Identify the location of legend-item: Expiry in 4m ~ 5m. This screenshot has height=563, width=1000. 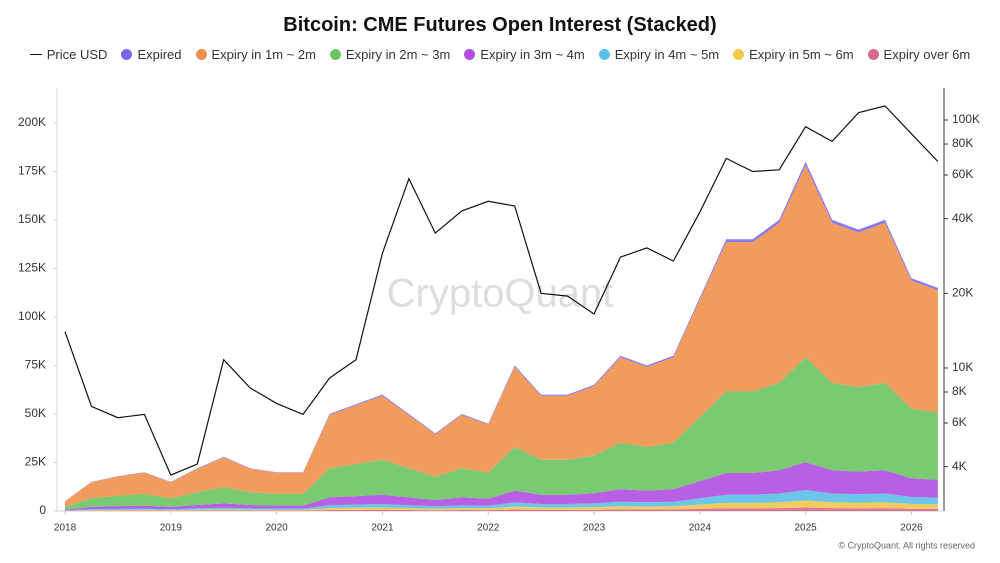
(659, 54).